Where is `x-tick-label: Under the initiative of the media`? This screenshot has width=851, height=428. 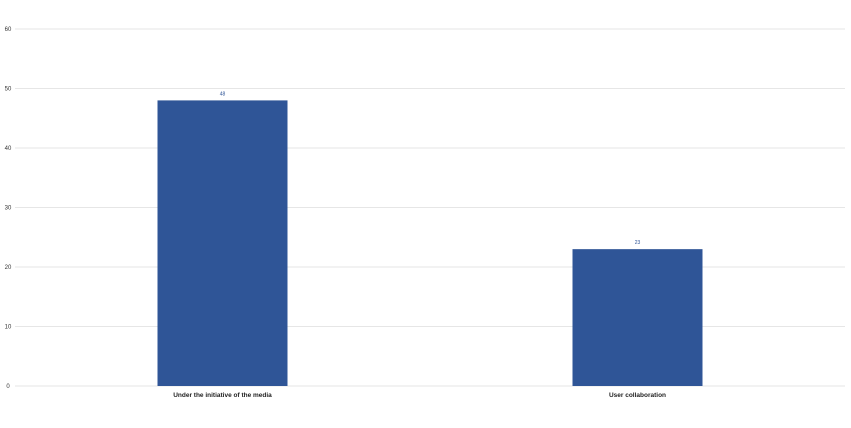
x-tick-label: Under the initiative of the media is located at coordinates (222, 395).